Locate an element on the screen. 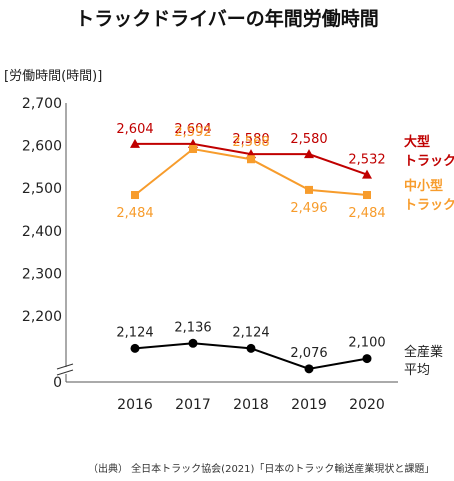 The image size is (454, 481). y-tick-label: 2,300 is located at coordinates (42, 274).